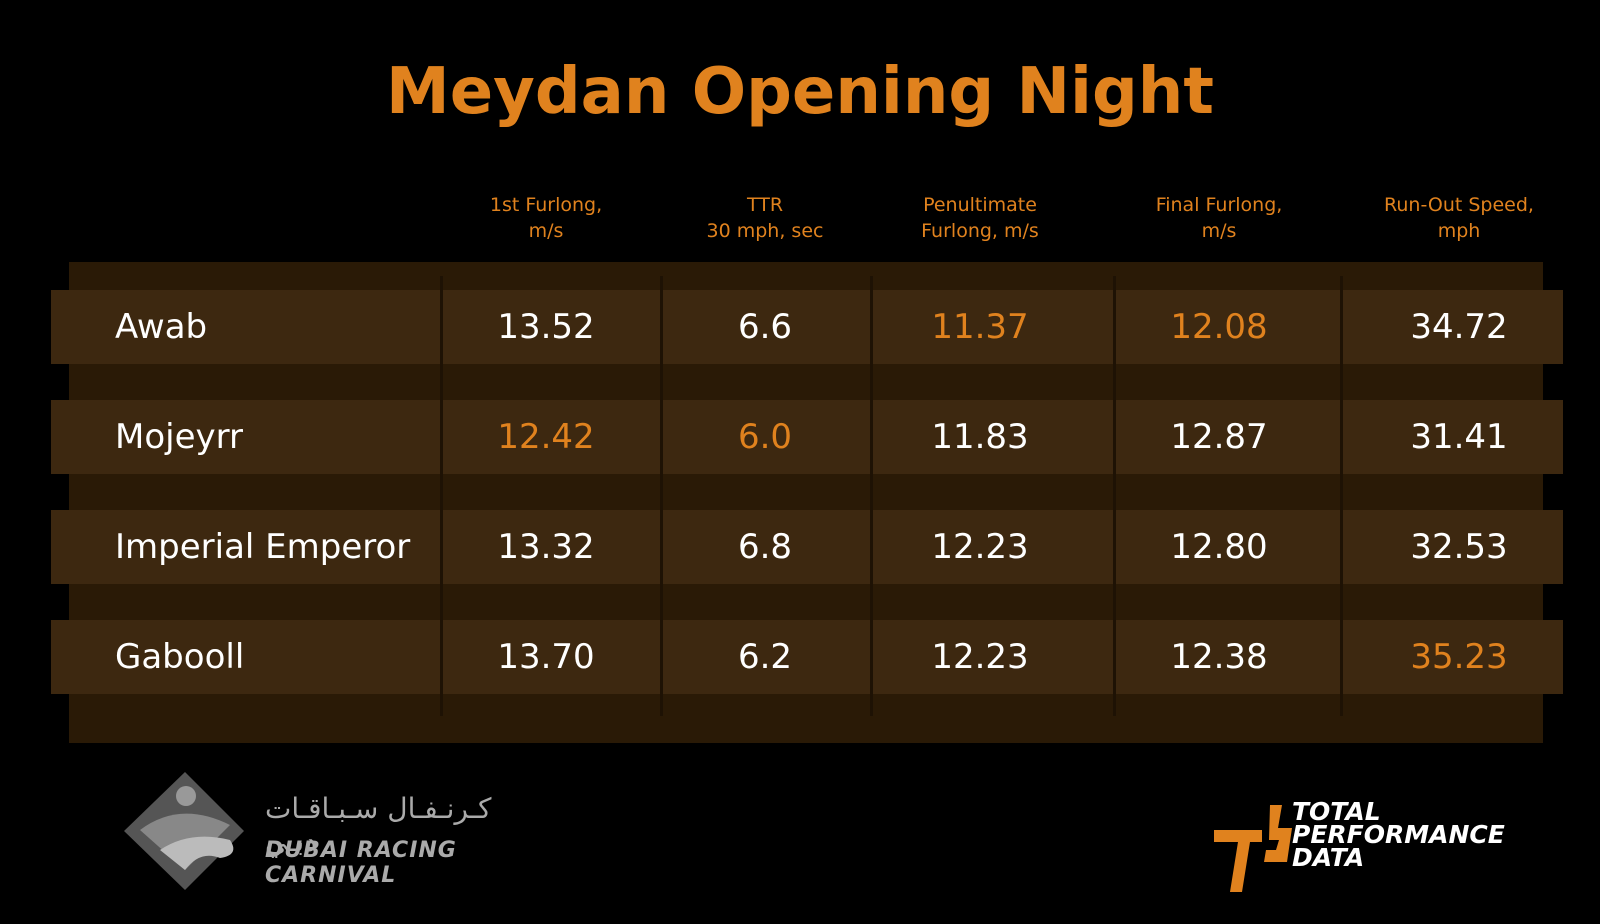 Image resolution: width=1600 pixels, height=924 pixels. I want to click on carnival-arabic: كـرنـفـال سـبـاقـات دبـي, so click(378, 825).